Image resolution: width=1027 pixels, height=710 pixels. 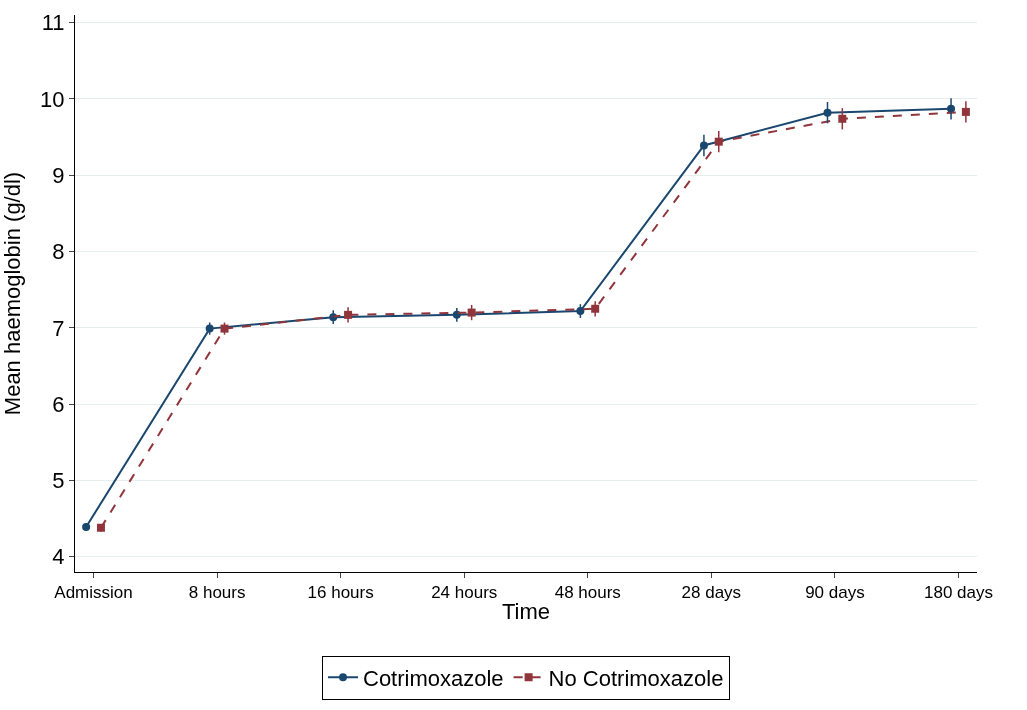 What do you see at coordinates (58, 557) in the screenshot?
I see `y-tick-label: 4` at bounding box center [58, 557].